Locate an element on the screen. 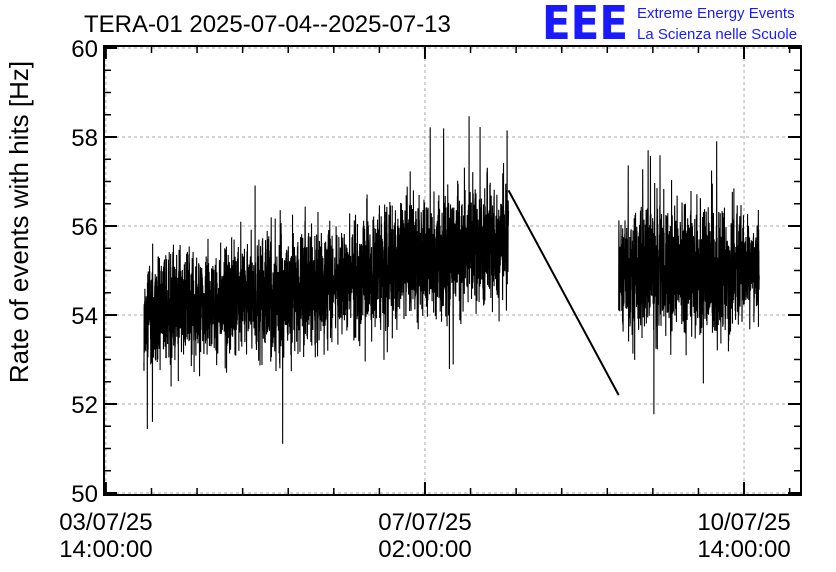 Image resolution: width=836 pixels, height=572 pixels. logo-mark: EEE is located at coordinates (585, 25).